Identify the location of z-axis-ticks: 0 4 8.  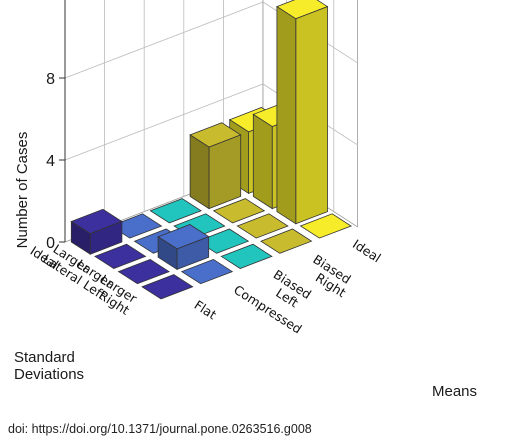
(56, 126).